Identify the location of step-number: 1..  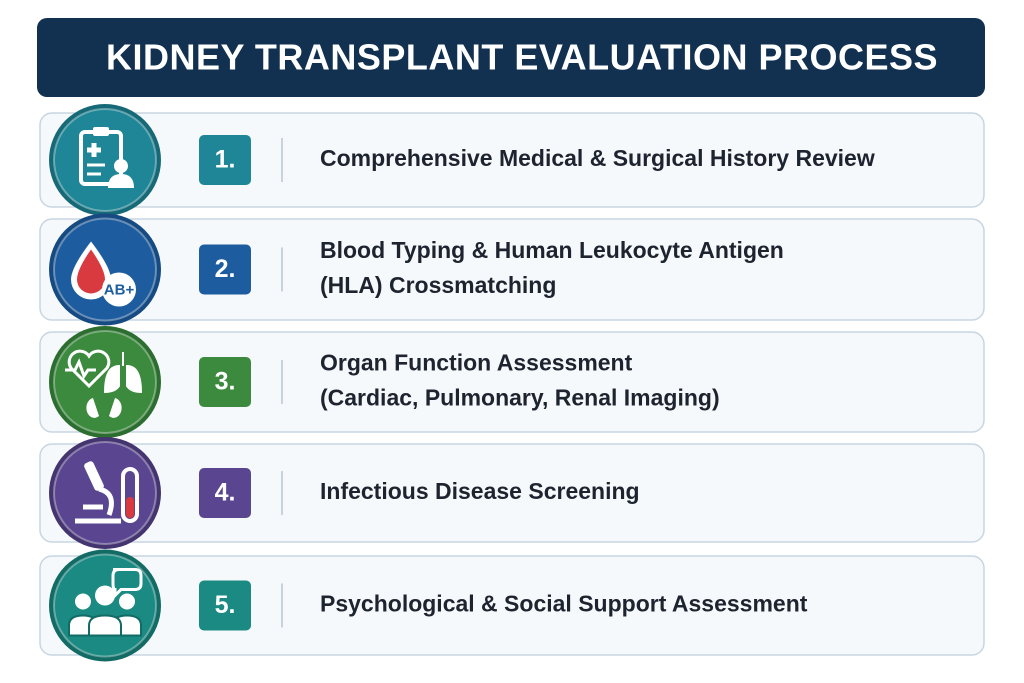
(225, 160).